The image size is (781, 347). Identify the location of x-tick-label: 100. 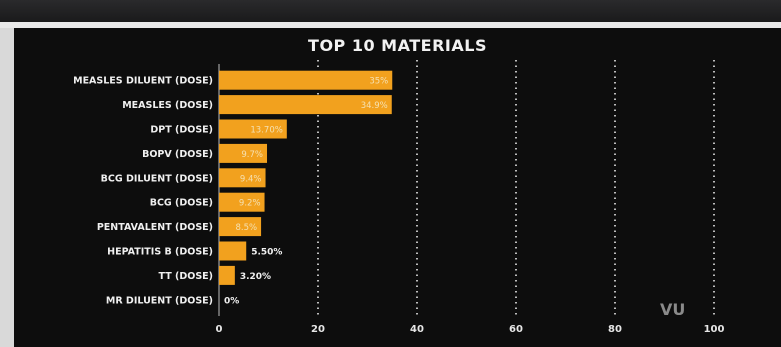
(714, 329).